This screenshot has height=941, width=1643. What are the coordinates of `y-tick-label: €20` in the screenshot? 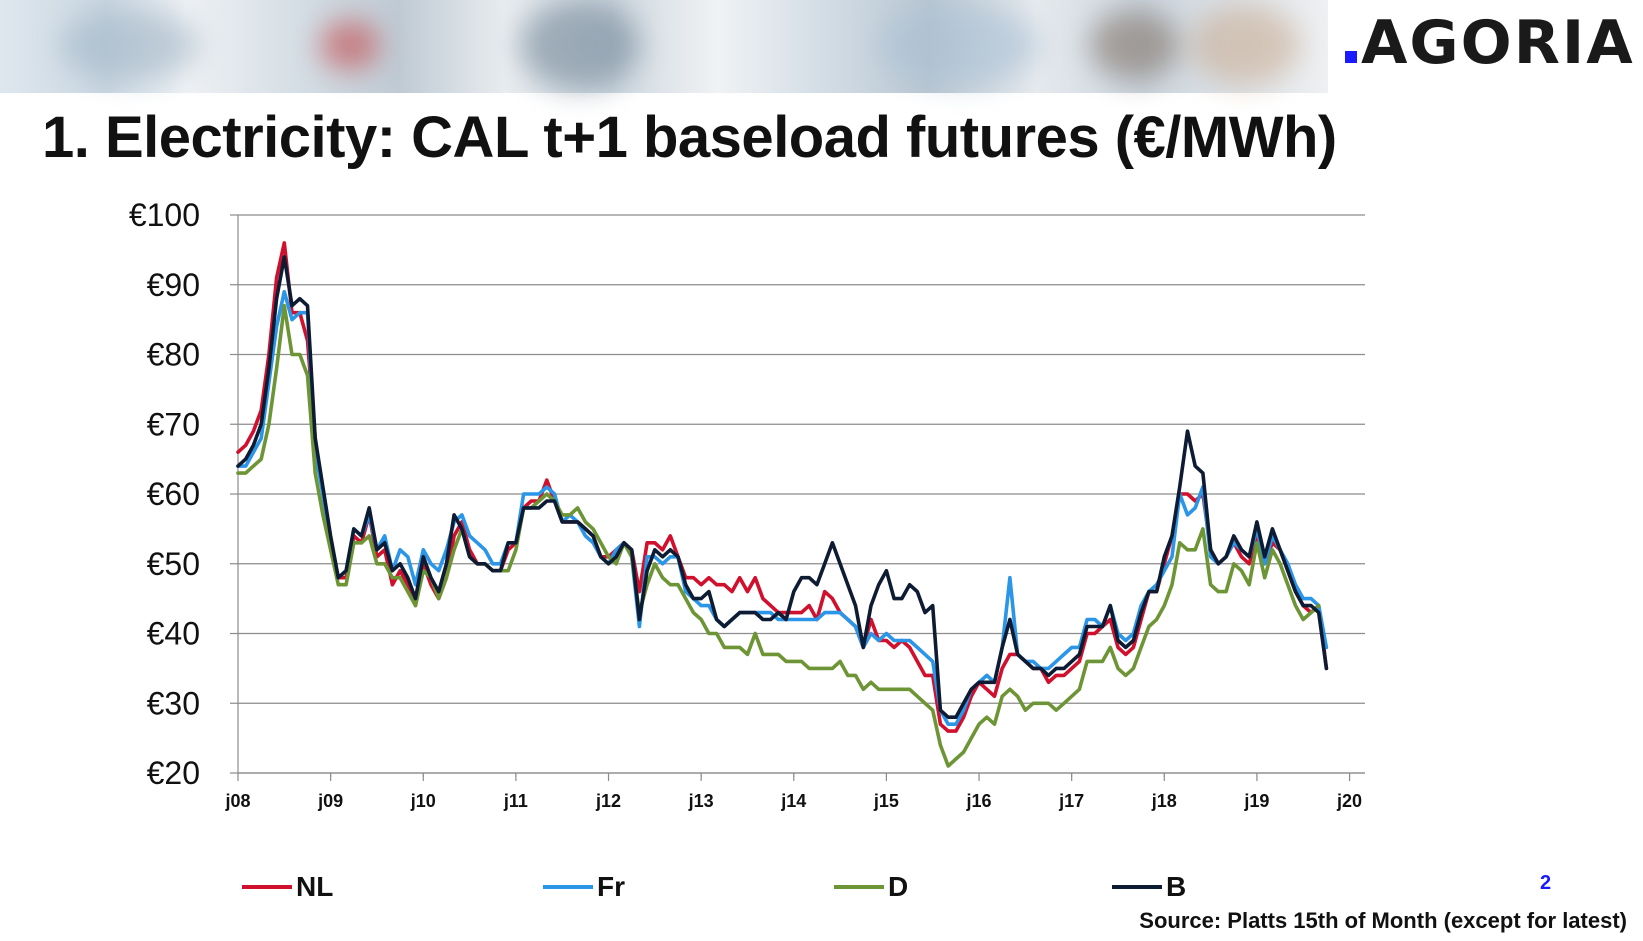 It's located at (173, 773).